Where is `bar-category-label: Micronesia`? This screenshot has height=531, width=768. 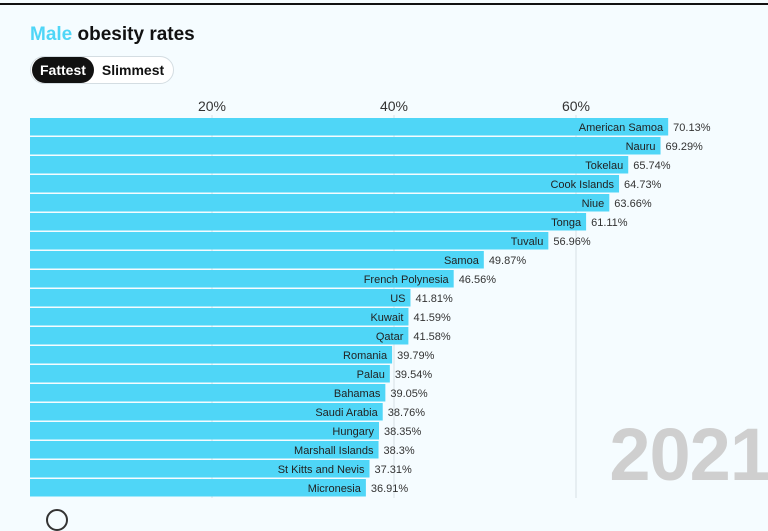 bar-category-label: Micronesia is located at coordinates (335, 489).